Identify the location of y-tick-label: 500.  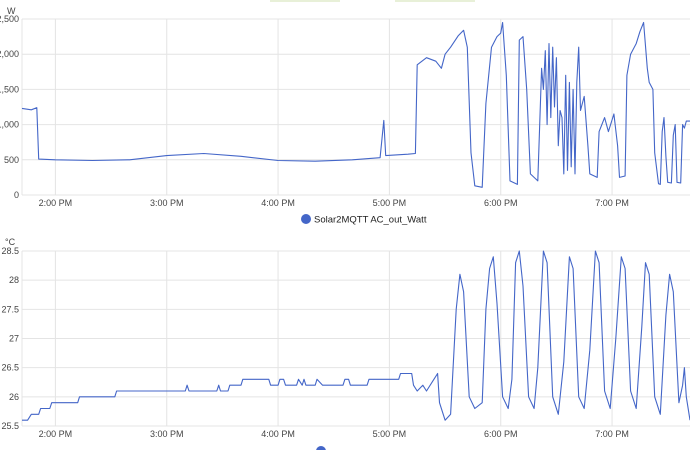
(11, 160).